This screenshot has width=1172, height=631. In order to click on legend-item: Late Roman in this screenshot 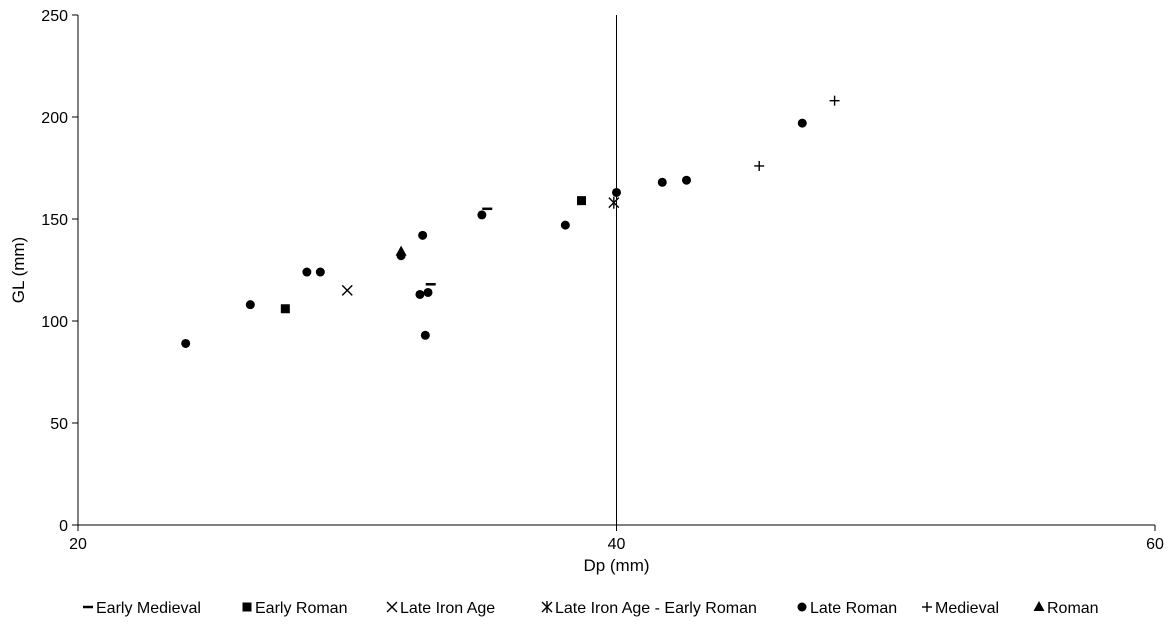, I will do `click(847, 608)`.